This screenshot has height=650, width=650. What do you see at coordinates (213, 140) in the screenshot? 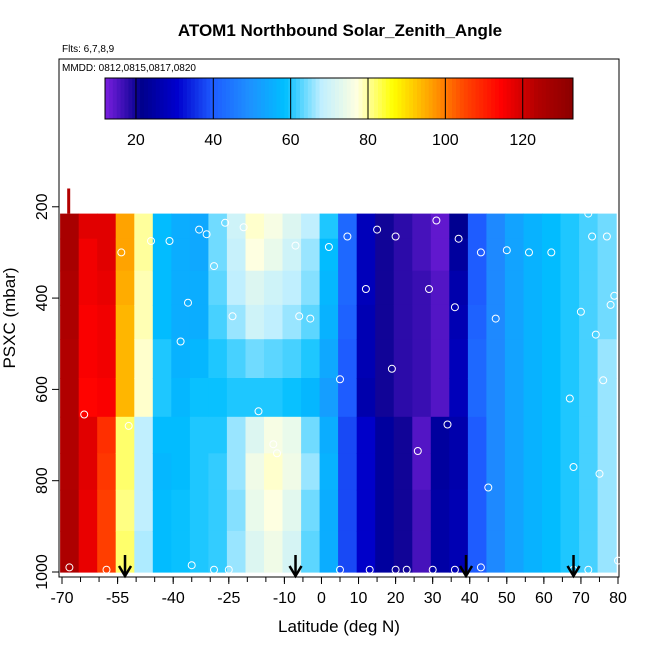
I see `colorbar-tick-label: 40` at bounding box center [213, 140].